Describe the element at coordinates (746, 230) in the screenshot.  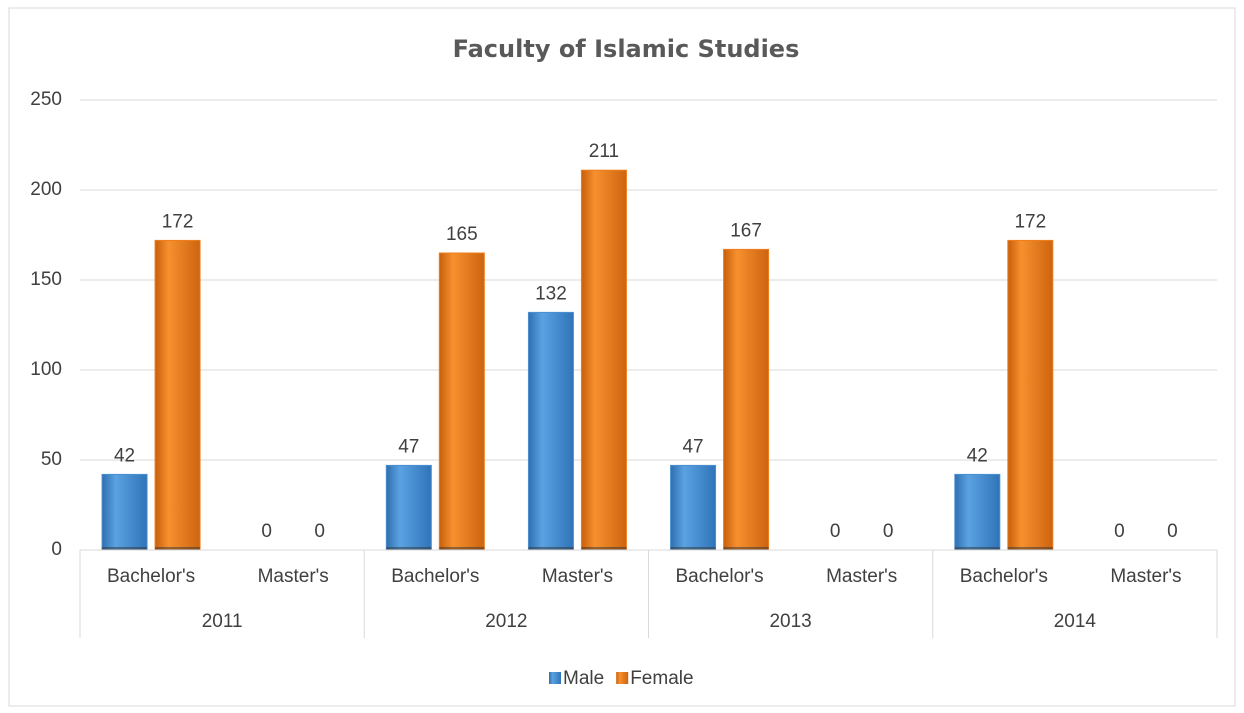
I see `data-label: 167` at that location.